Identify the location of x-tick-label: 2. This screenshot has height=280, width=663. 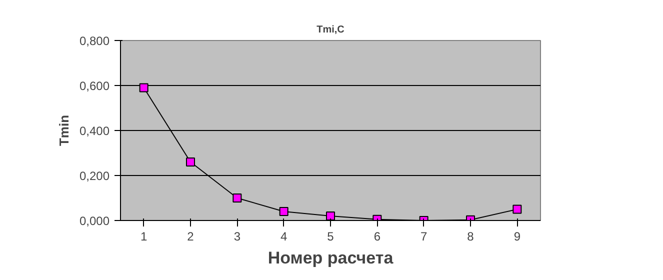
(190, 237).